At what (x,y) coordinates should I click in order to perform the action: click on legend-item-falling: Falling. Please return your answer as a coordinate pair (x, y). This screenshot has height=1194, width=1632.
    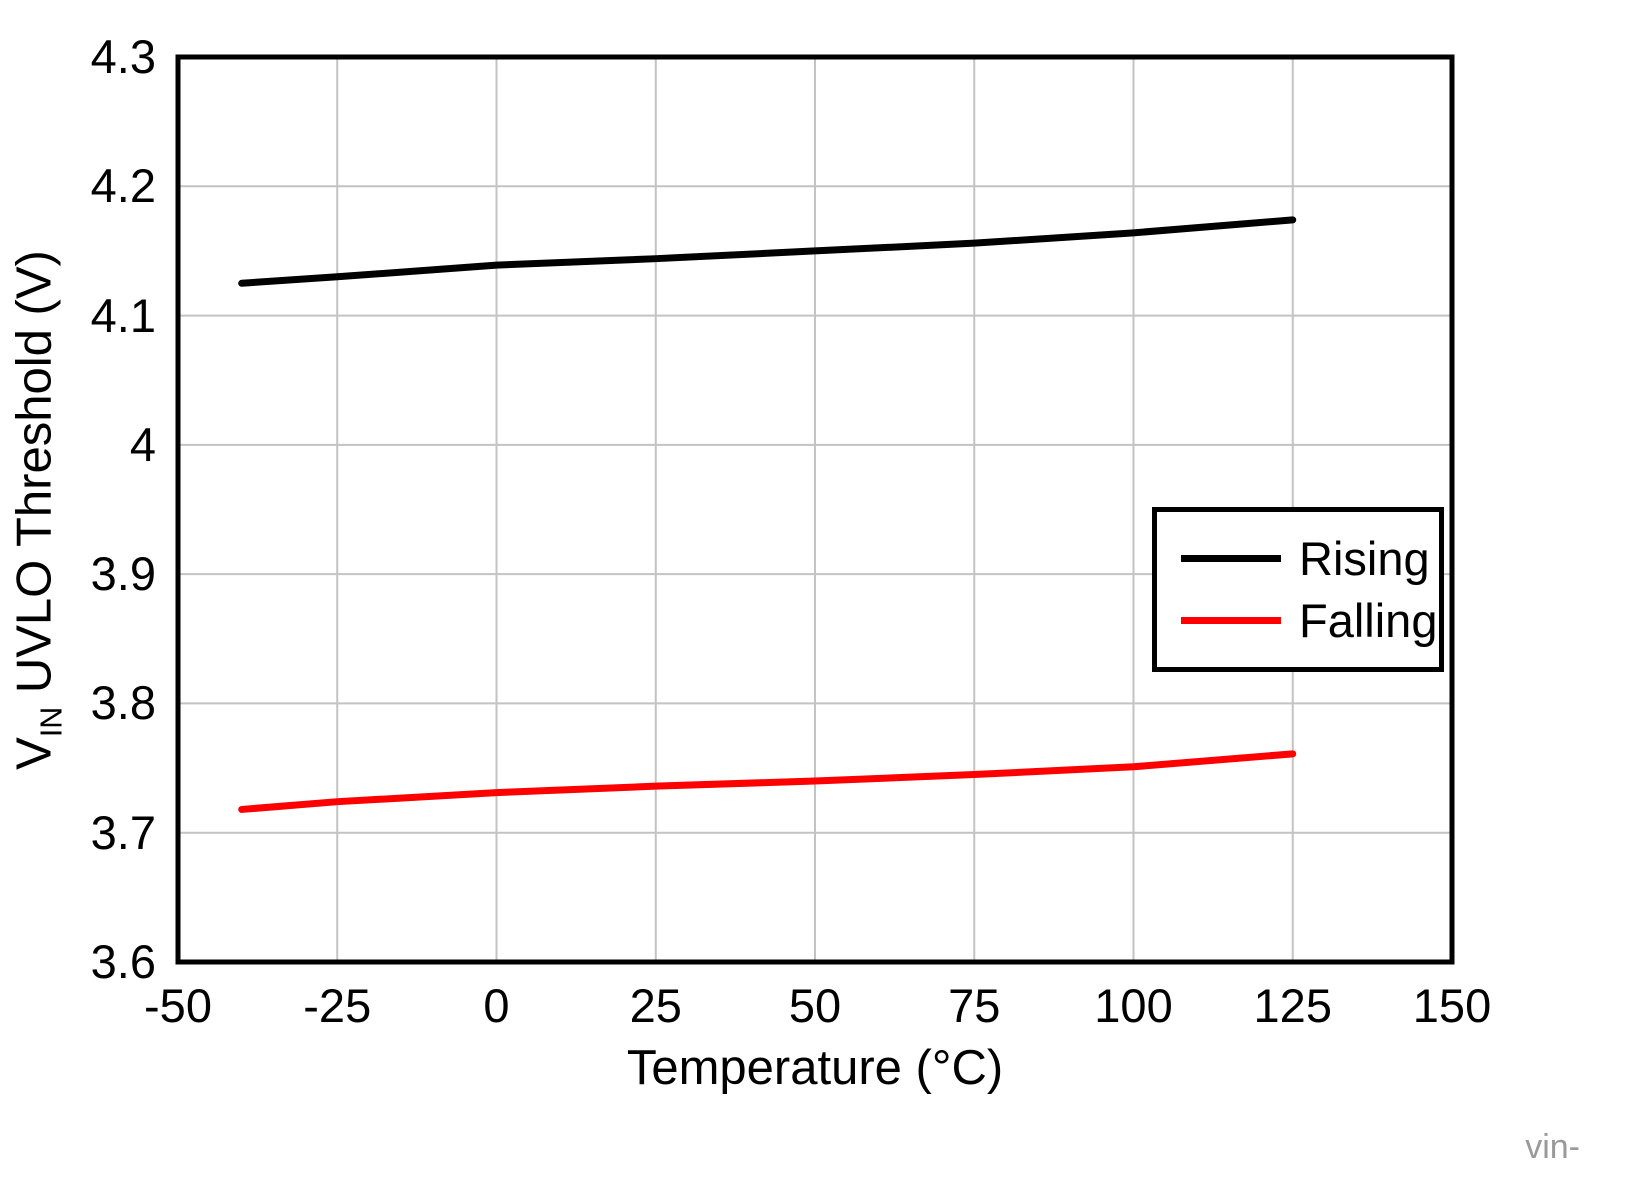
    Looking at the image, I should click on (1310, 620).